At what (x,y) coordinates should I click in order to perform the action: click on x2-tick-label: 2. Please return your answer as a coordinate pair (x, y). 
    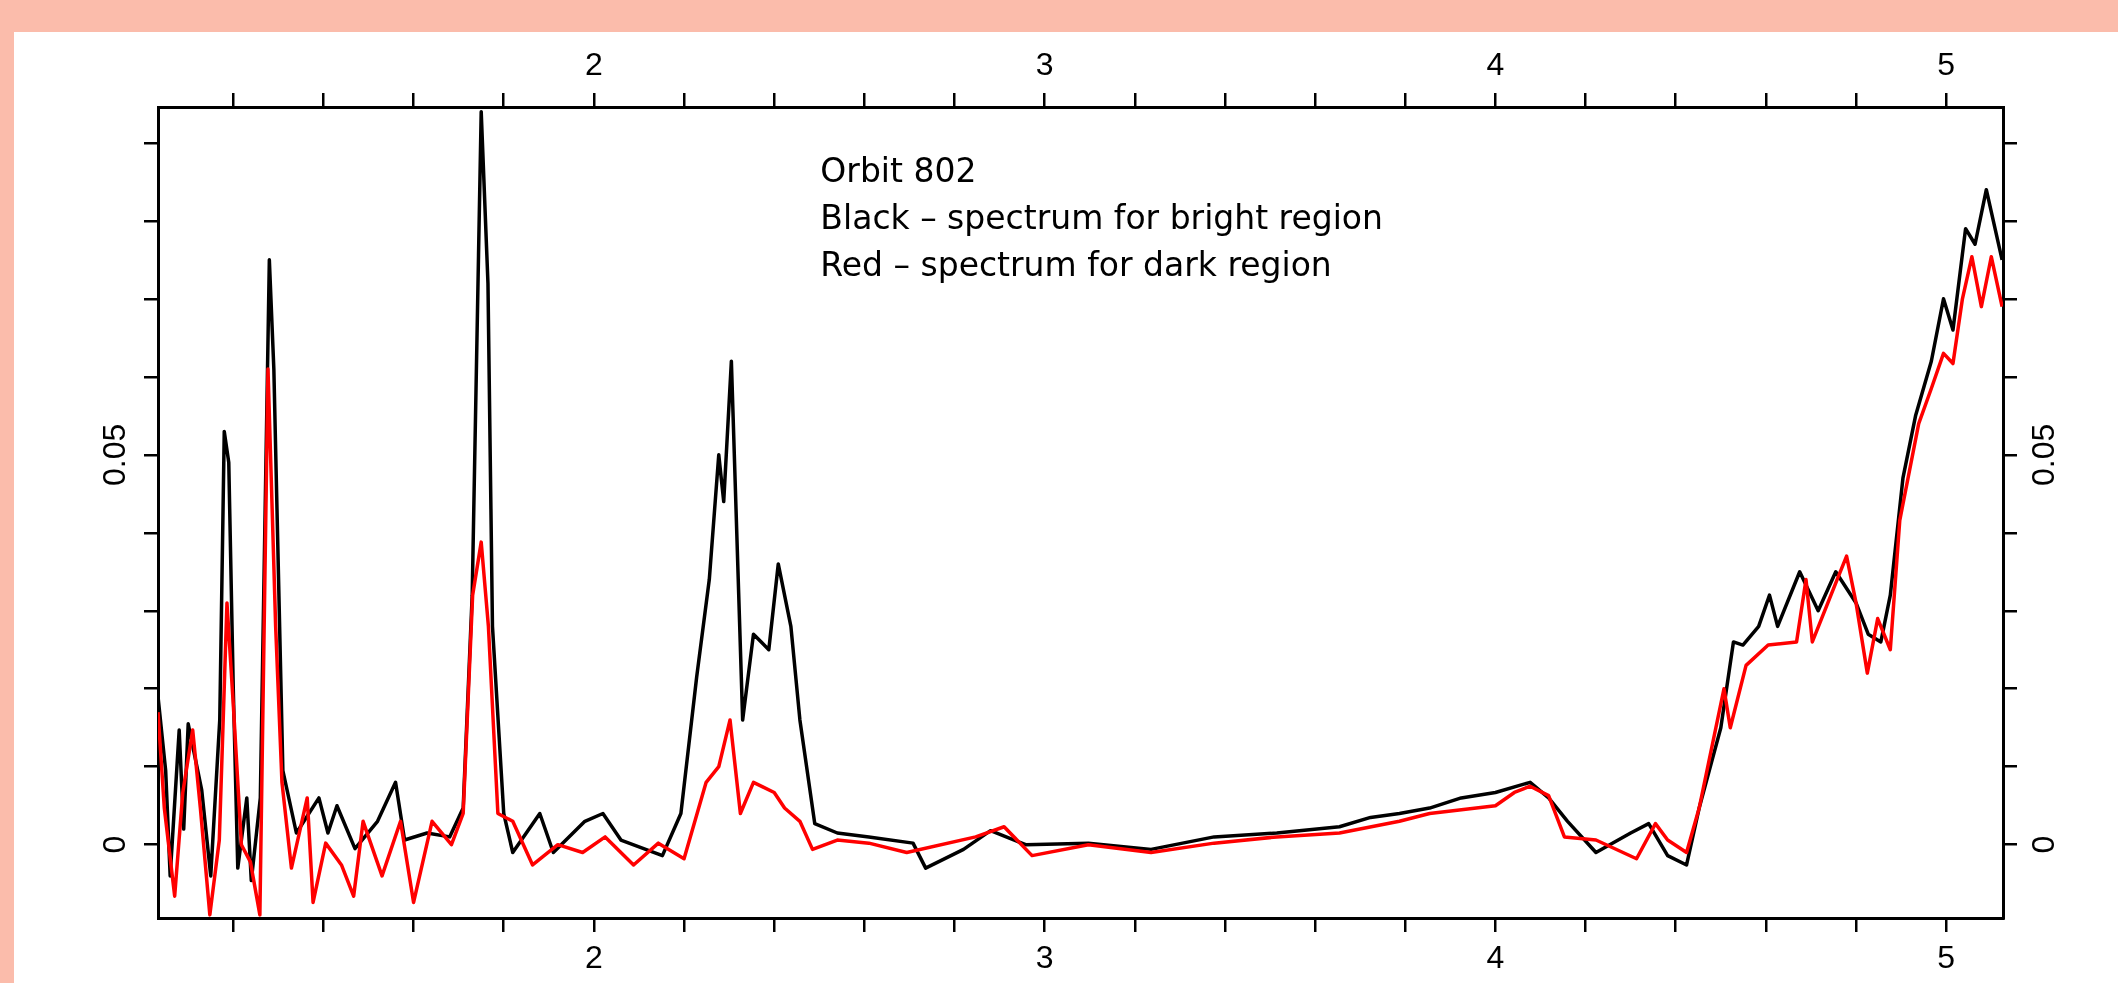
    Looking at the image, I should click on (594, 63).